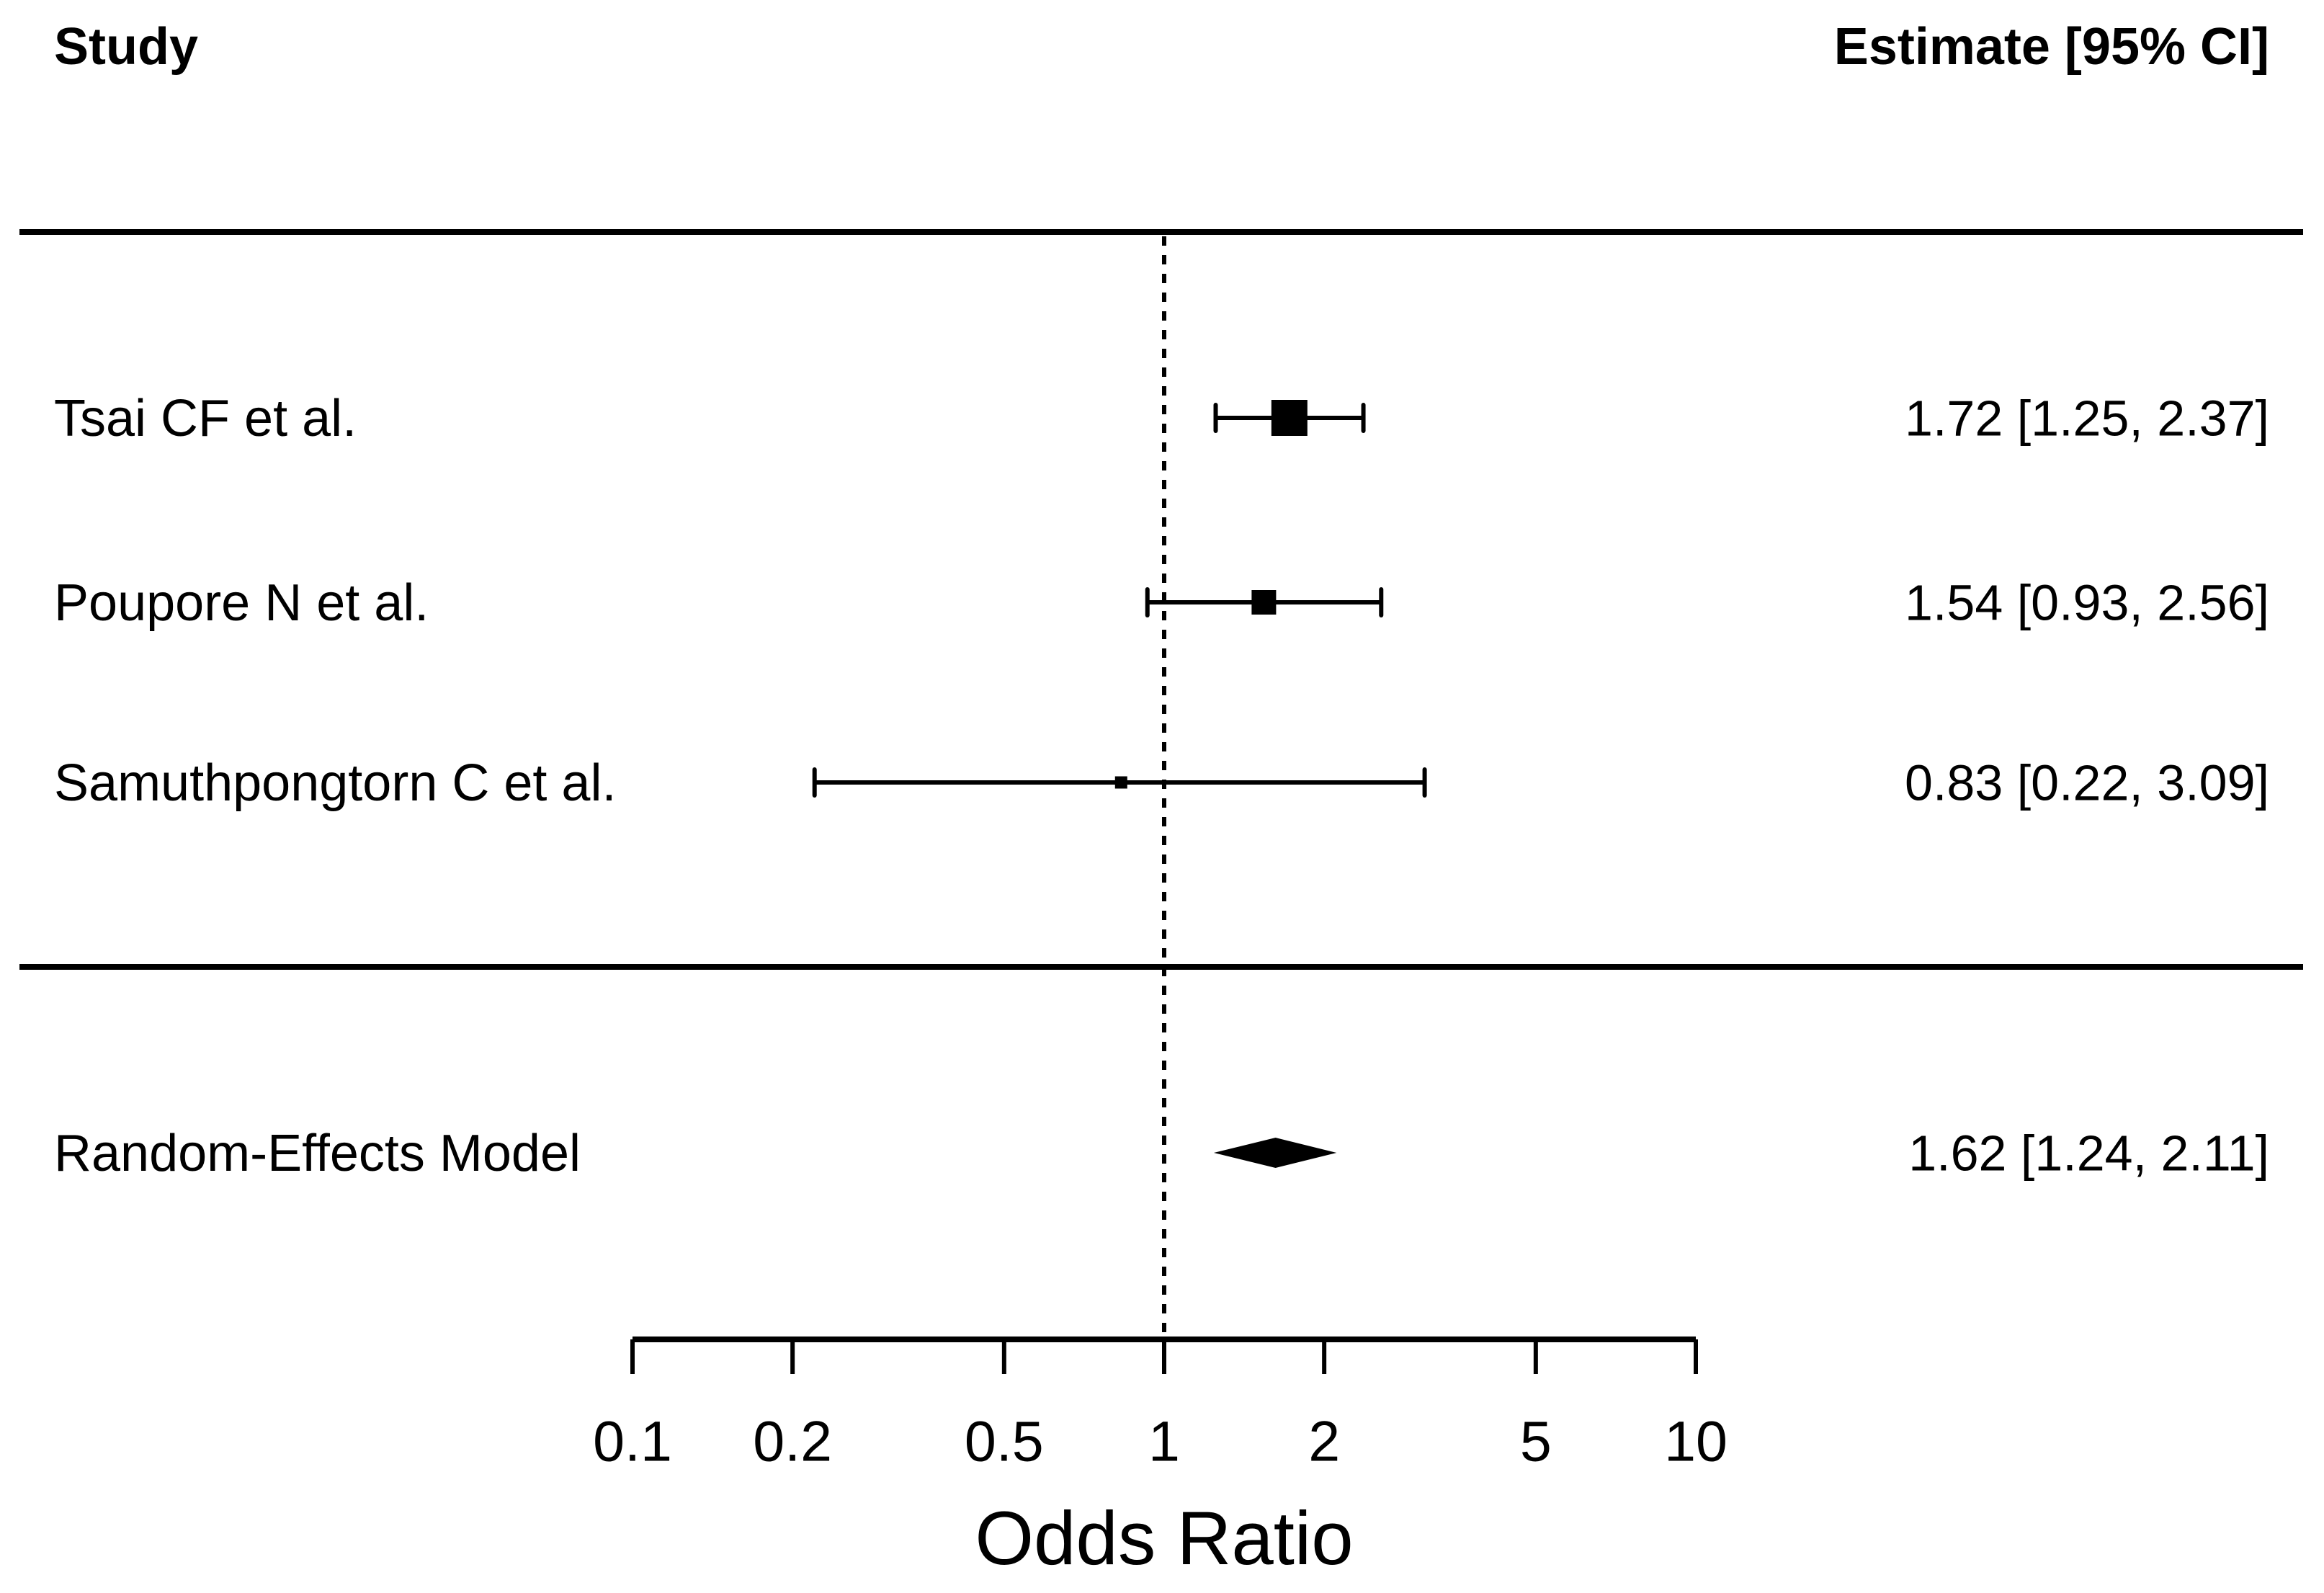 This screenshot has height=1593, width=2324. What do you see at coordinates (1696, 1441) in the screenshot?
I see `x-axis-tick-label: 10` at bounding box center [1696, 1441].